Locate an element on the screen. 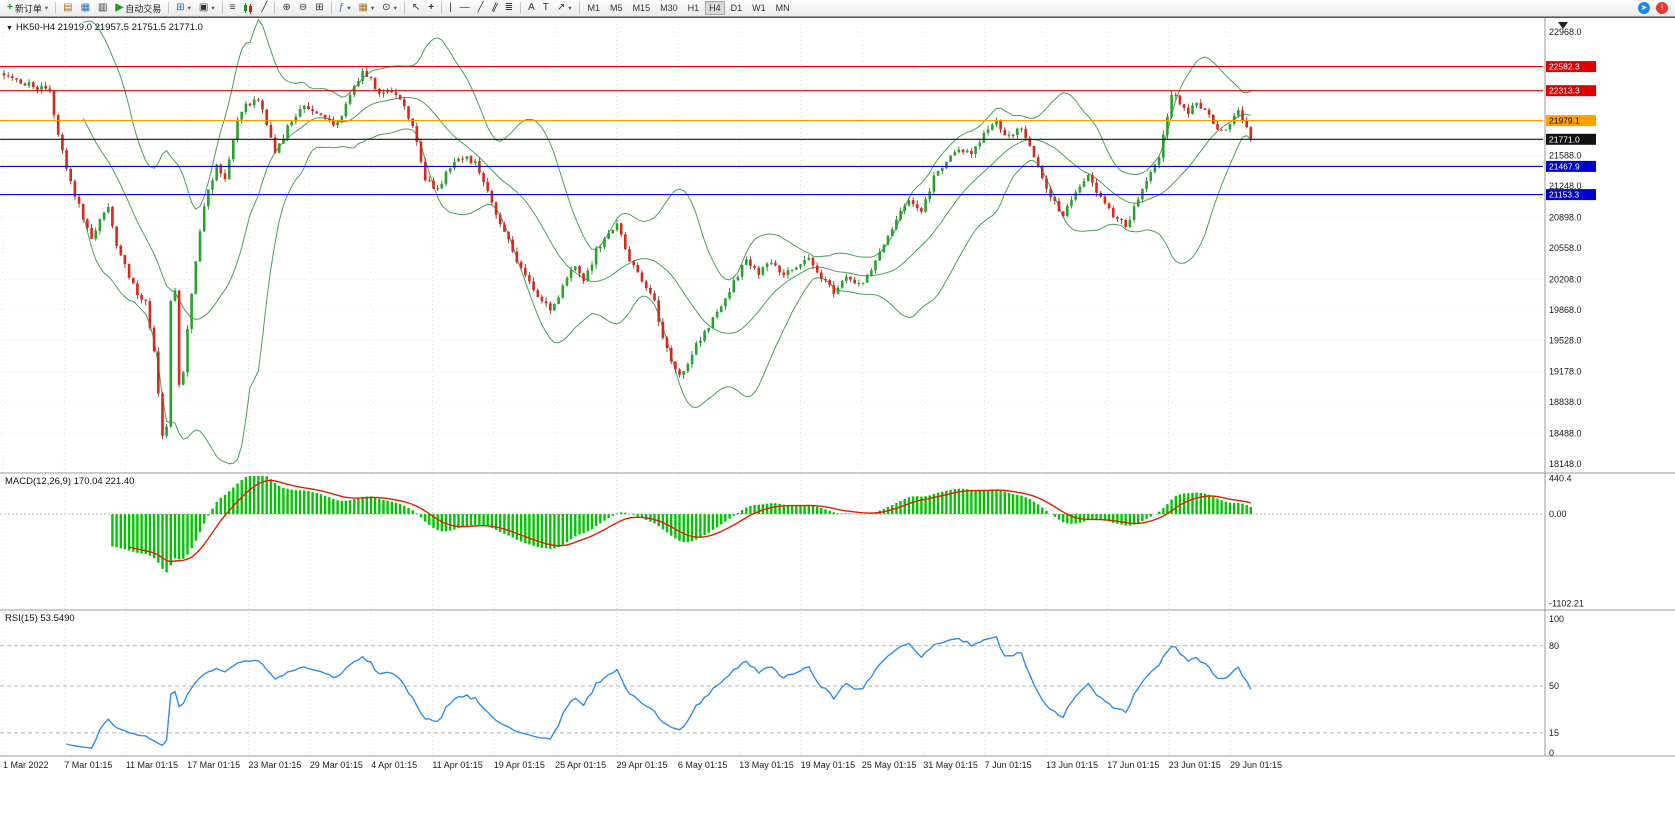 The width and height of the screenshot is (1675, 829). crosshair-button: + is located at coordinates (431, 8).